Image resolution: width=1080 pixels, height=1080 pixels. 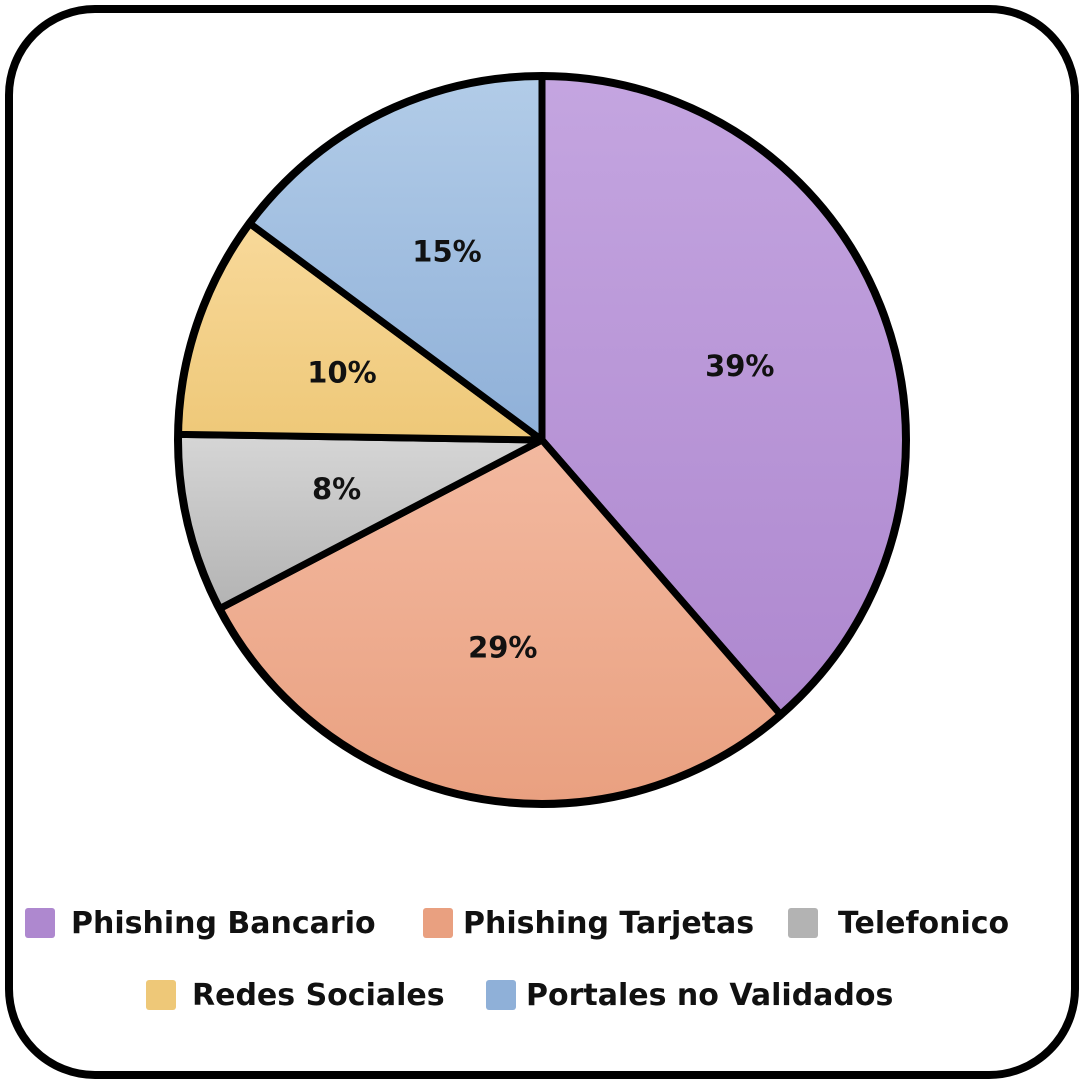 I want to click on slice-label-telefonico: 8%, so click(x=336, y=489).